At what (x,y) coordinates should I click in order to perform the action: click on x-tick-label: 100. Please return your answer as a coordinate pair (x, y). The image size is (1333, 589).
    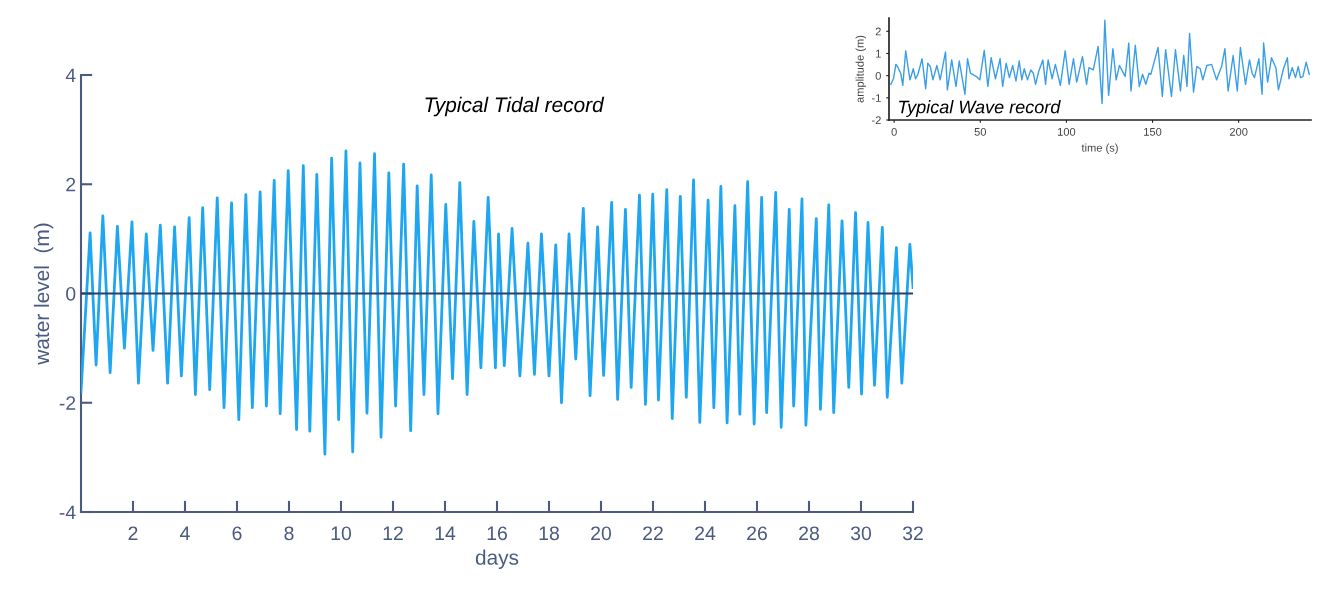
    Looking at the image, I should click on (1066, 131).